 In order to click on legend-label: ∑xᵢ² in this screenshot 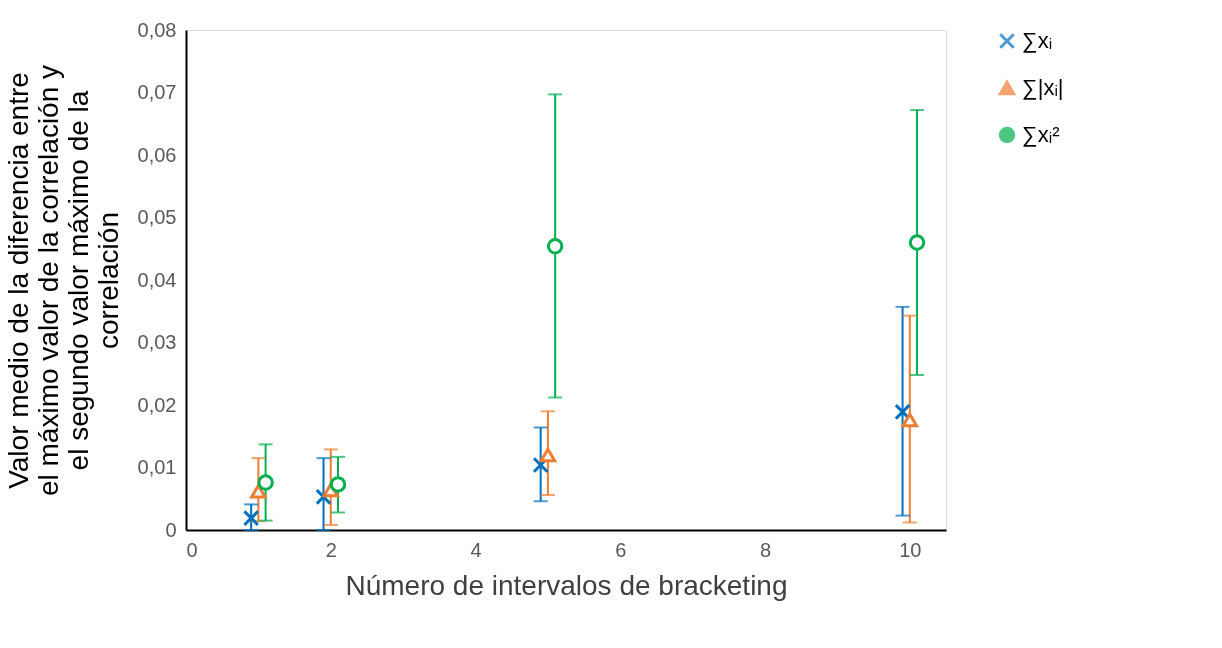, I will do `click(1041, 134)`.